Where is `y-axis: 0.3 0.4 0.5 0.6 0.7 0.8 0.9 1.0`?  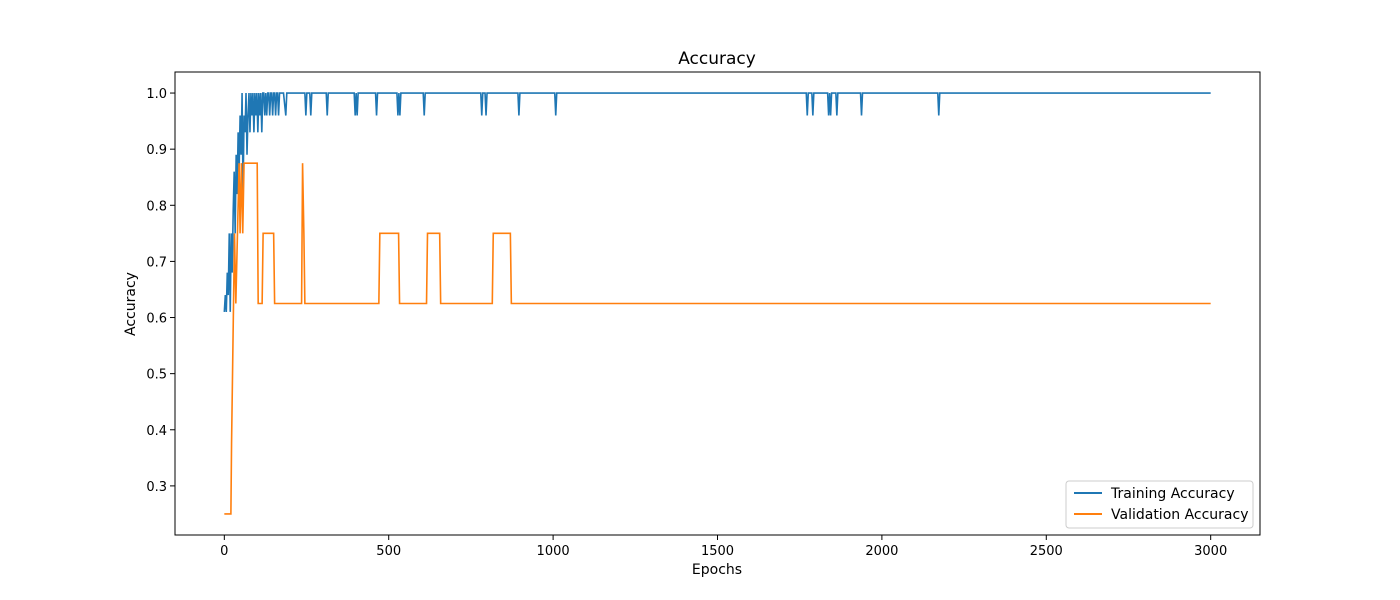
y-axis: 0.3 0.4 0.5 0.6 0.7 0.8 0.9 1.0 is located at coordinates (160, 291).